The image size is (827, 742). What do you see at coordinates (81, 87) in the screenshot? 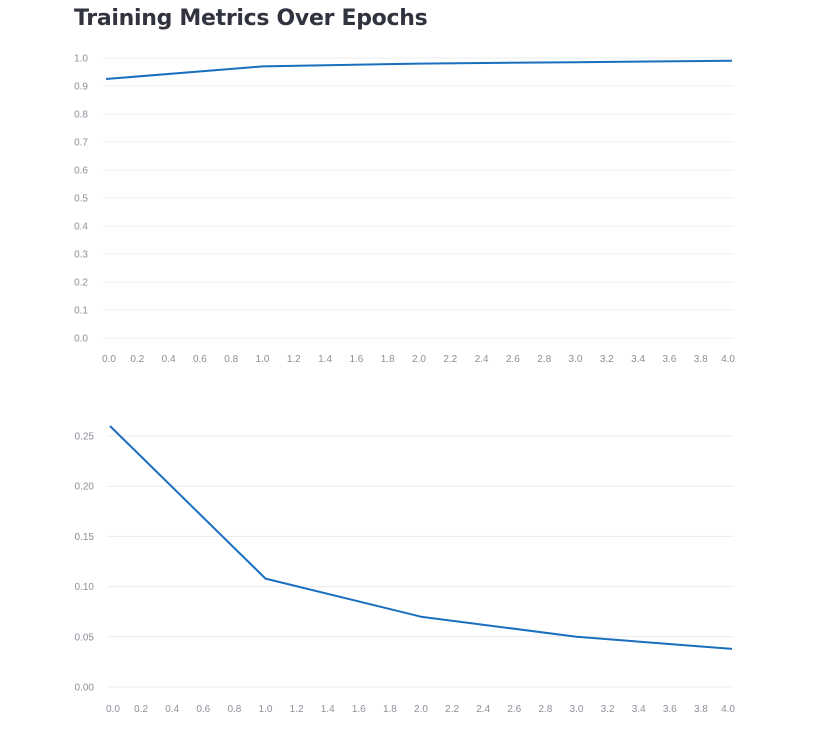
I see `y-tick-label: 0.9` at bounding box center [81, 87].